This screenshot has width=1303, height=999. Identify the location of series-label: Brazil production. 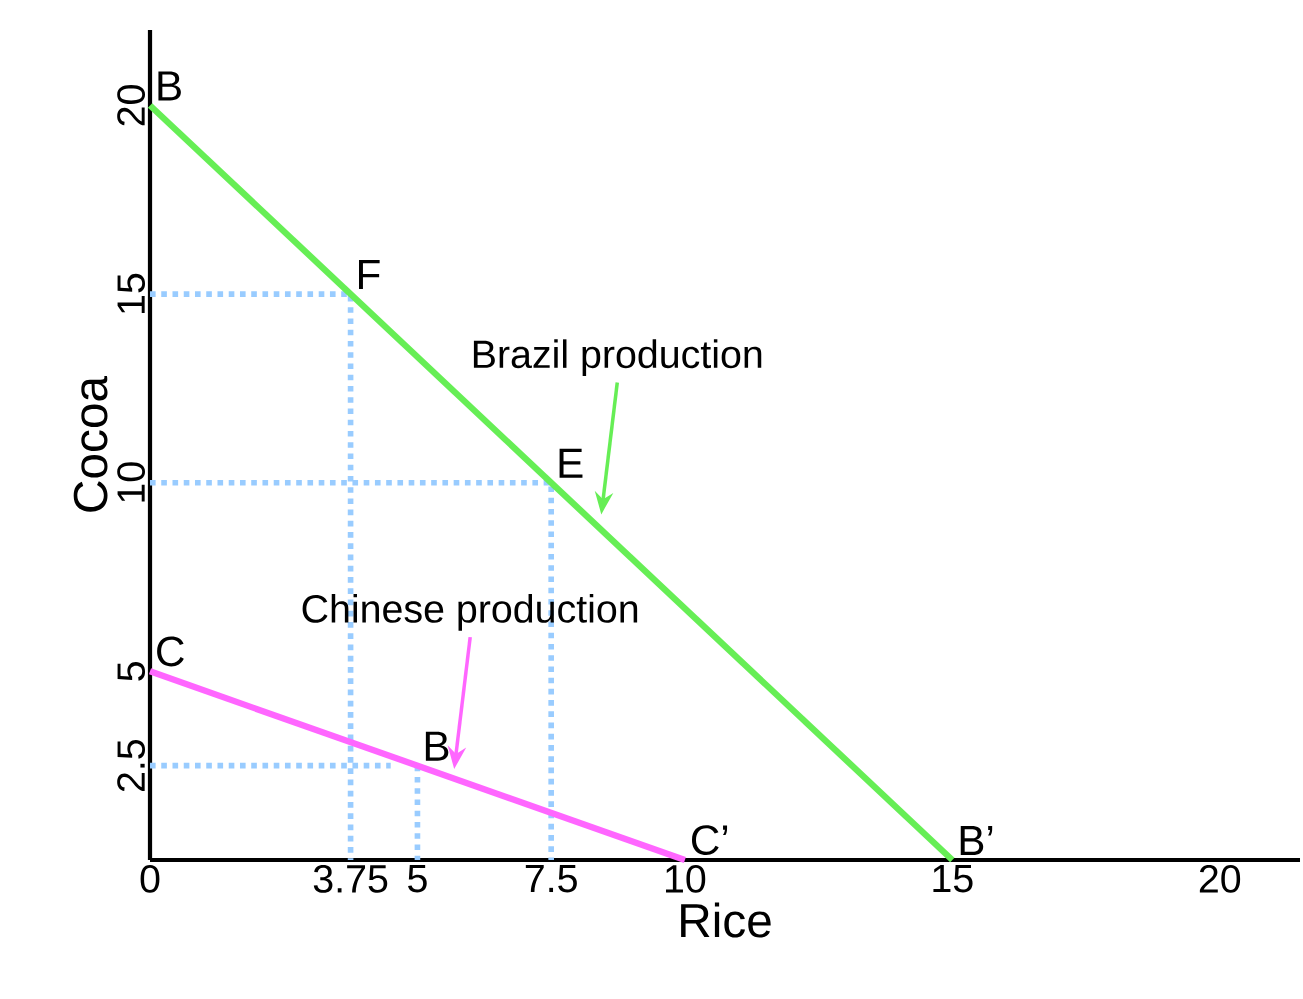
(617, 357).